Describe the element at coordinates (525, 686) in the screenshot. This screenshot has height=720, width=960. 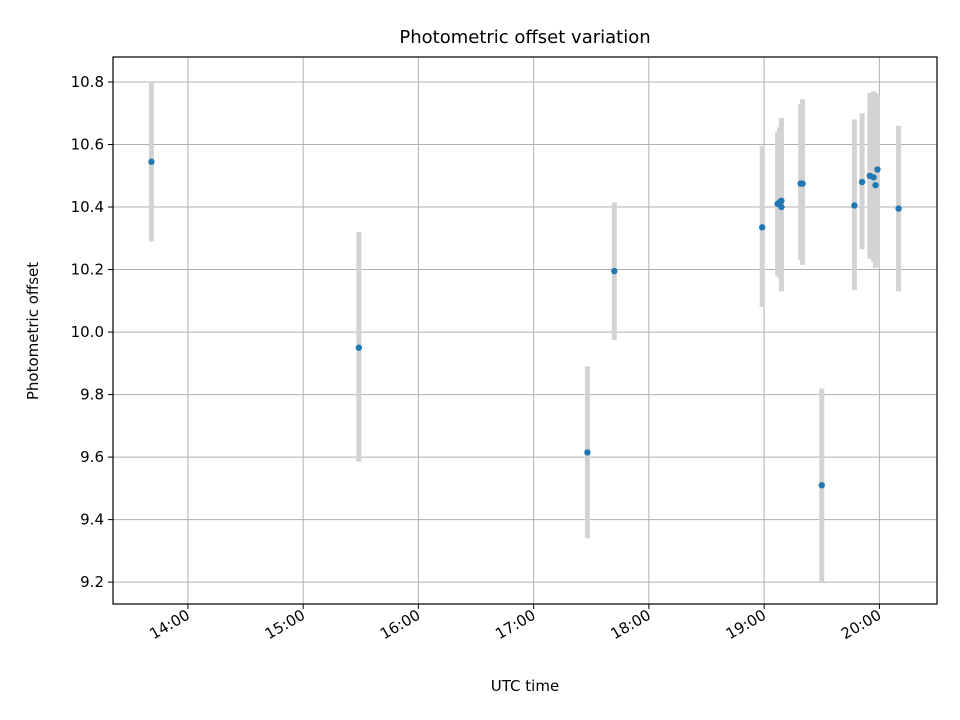
I see `x-axis-label: UTC time` at that location.